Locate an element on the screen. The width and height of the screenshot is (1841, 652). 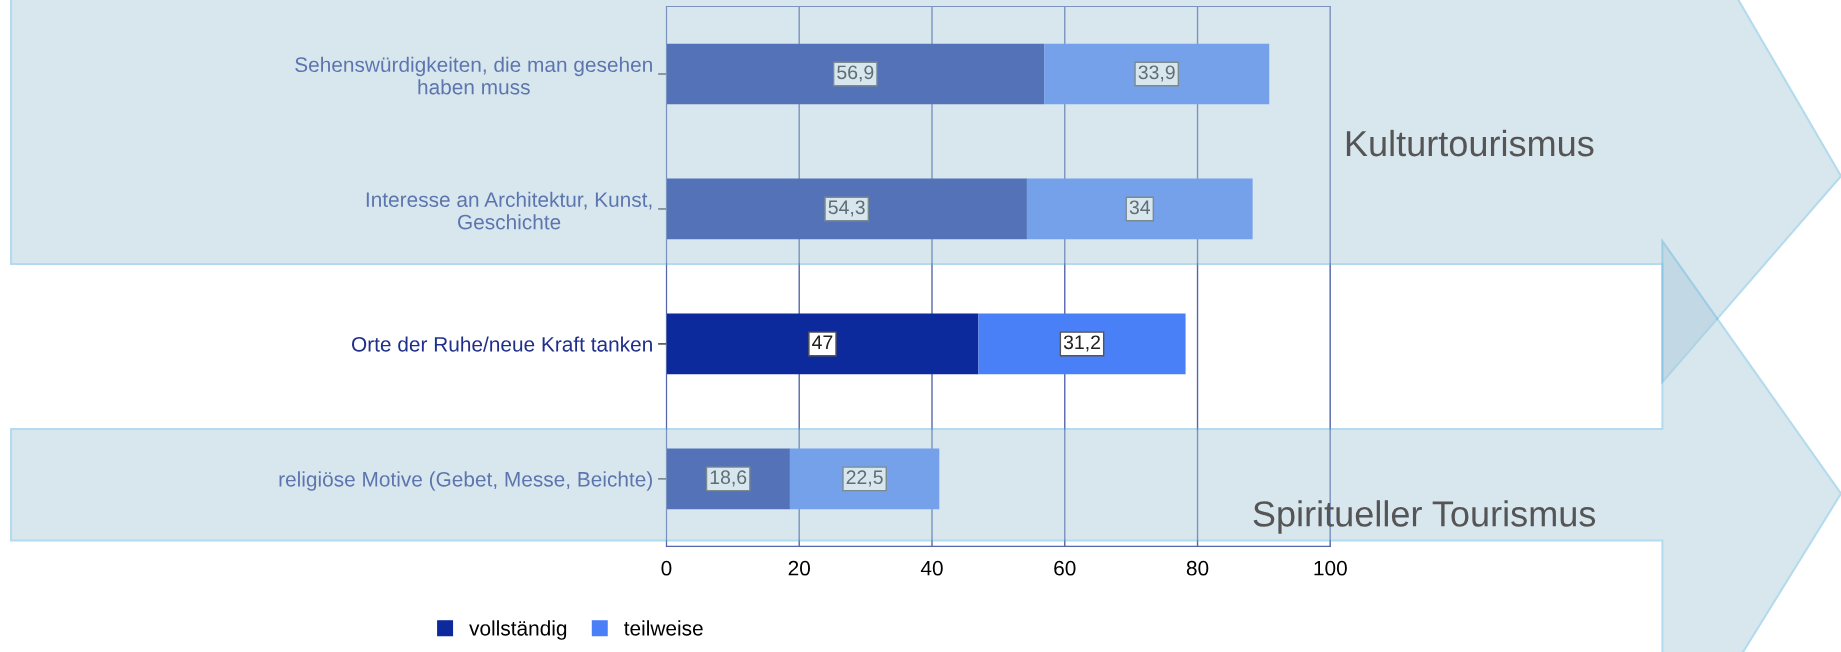
x-tick-label: 100 is located at coordinates (1330, 568).